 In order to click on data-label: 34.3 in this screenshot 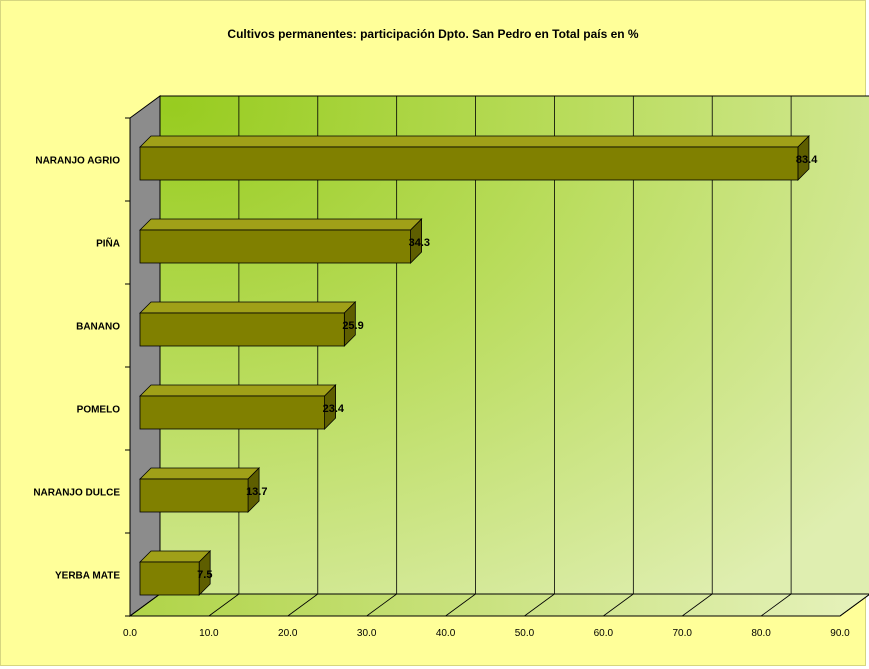, I will do `click(419, 243)`.